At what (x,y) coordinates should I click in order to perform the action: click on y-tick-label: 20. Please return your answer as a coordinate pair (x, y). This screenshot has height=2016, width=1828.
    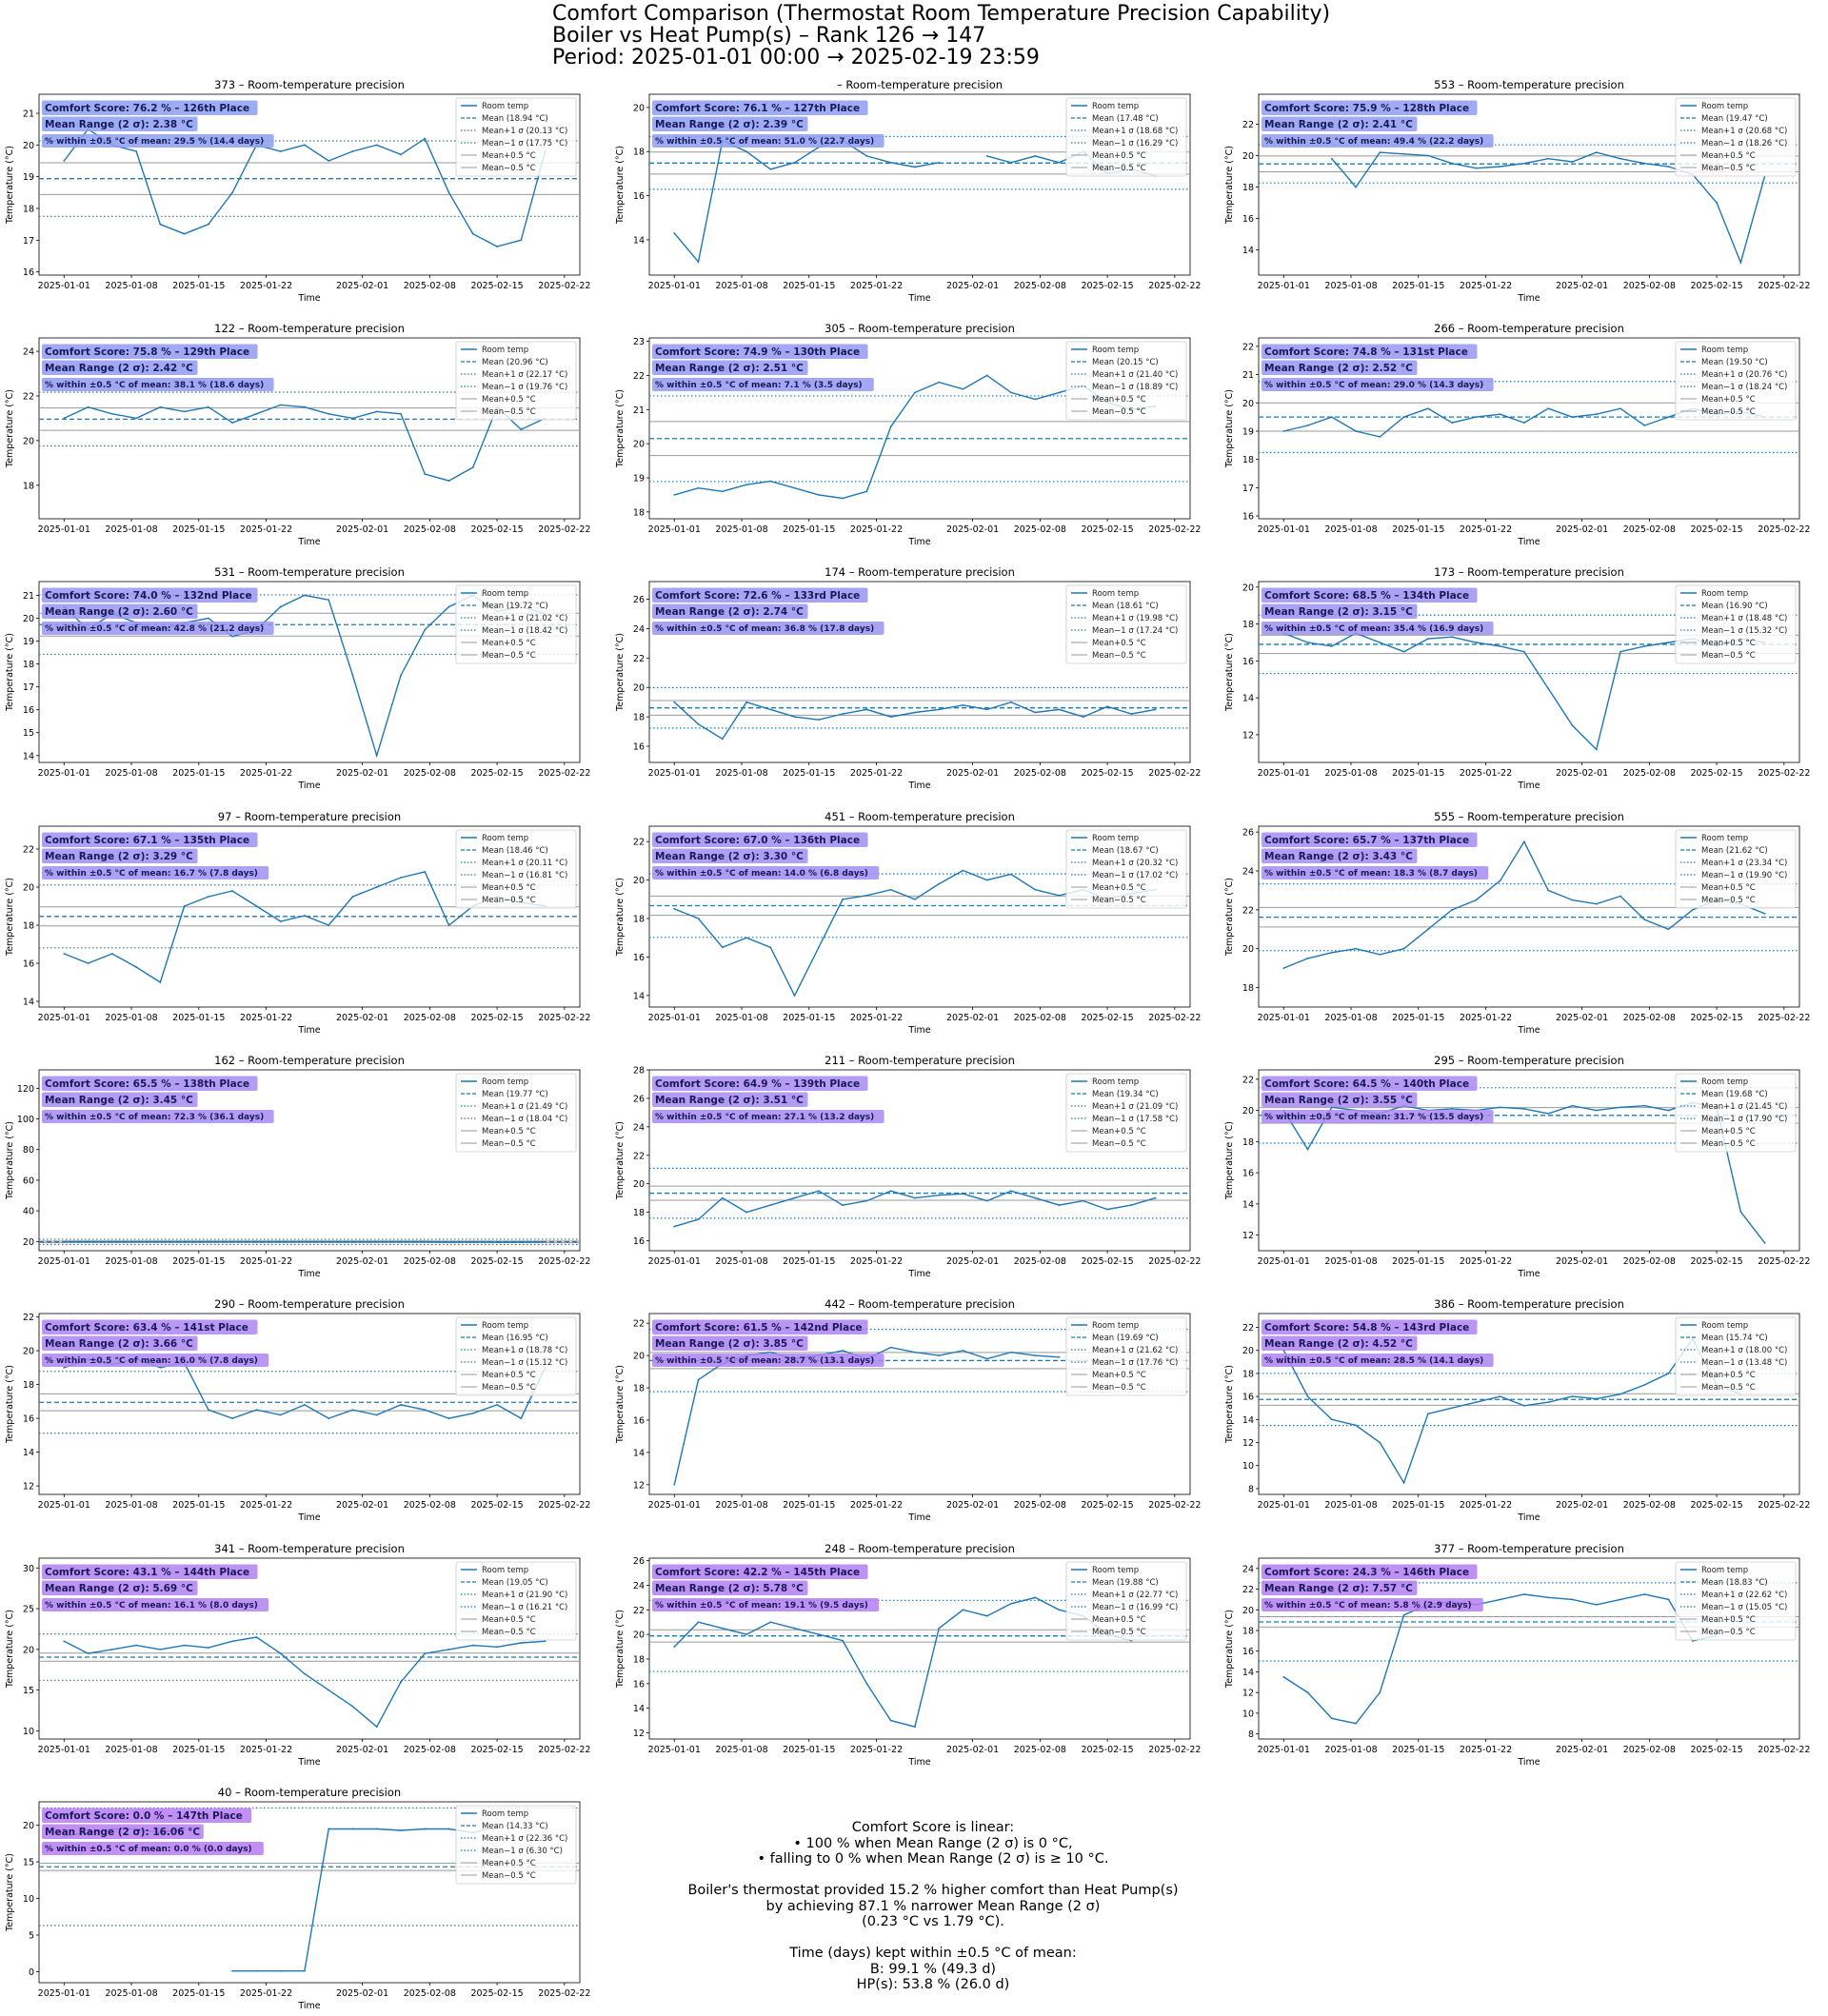
    Looking at the image, I should click on (639, 445).